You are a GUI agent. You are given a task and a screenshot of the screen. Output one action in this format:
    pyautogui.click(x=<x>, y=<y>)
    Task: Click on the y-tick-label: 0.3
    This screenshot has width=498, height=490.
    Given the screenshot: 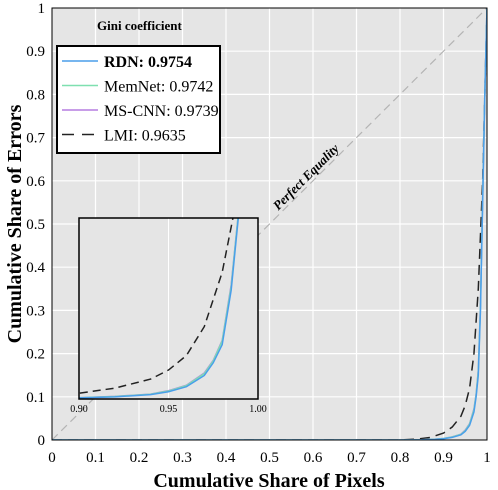 What is the action you would take?
    pyautogui.click(x=35, y=311)
    